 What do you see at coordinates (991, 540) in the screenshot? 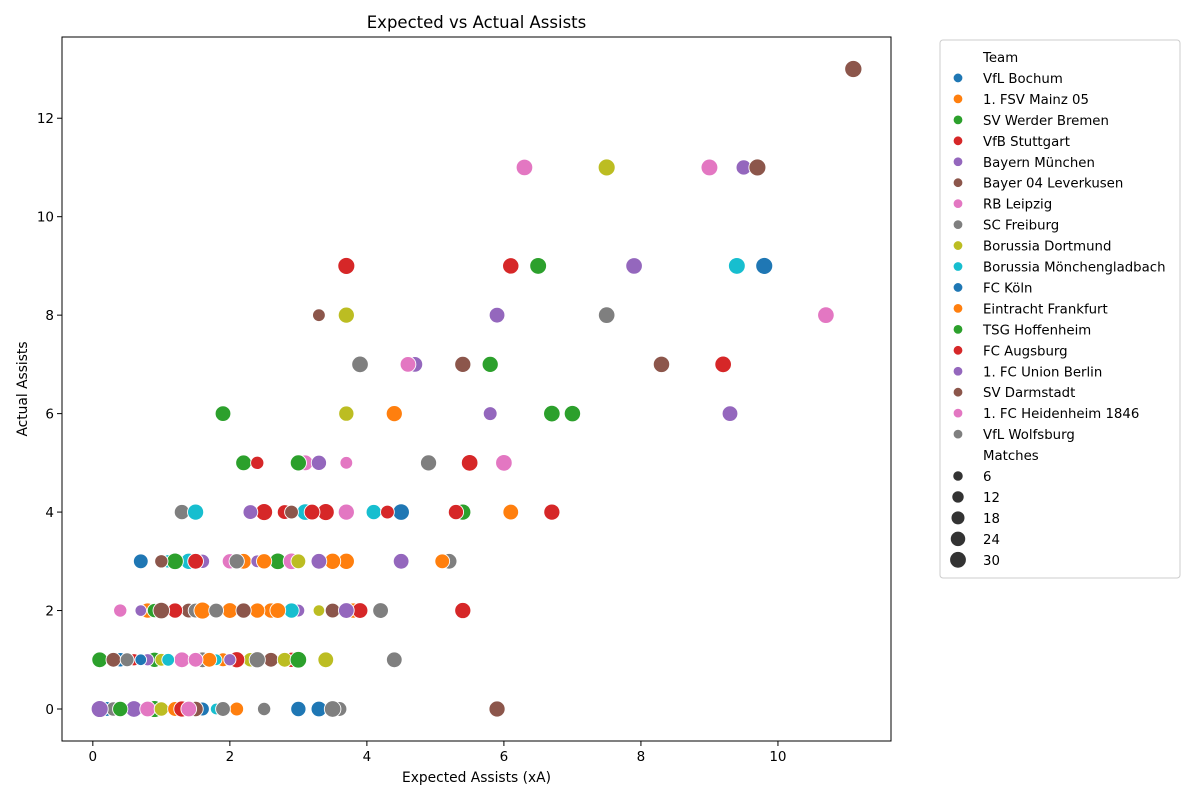
I see `size-legend-label: 24` at bounding box center [991, 540].